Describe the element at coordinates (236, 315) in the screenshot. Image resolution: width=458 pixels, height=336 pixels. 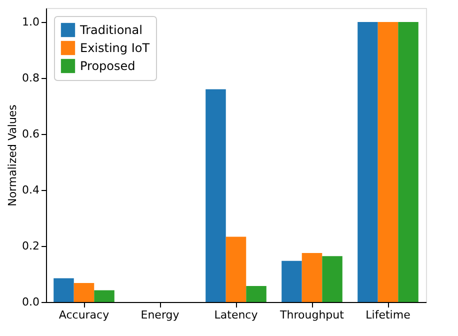
I see `x-tick-label: Latency` at that location.